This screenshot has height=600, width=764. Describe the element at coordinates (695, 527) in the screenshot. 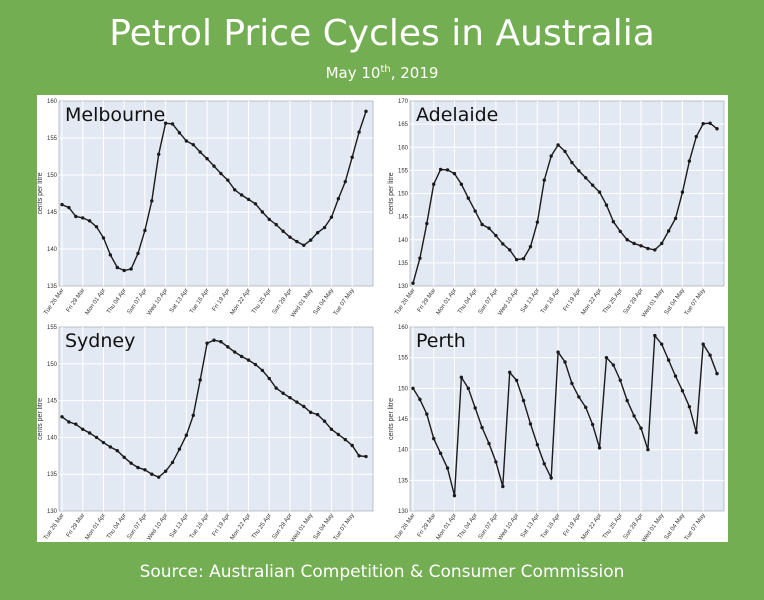

I see `x-tick-label: Tue 07 May` at that location.